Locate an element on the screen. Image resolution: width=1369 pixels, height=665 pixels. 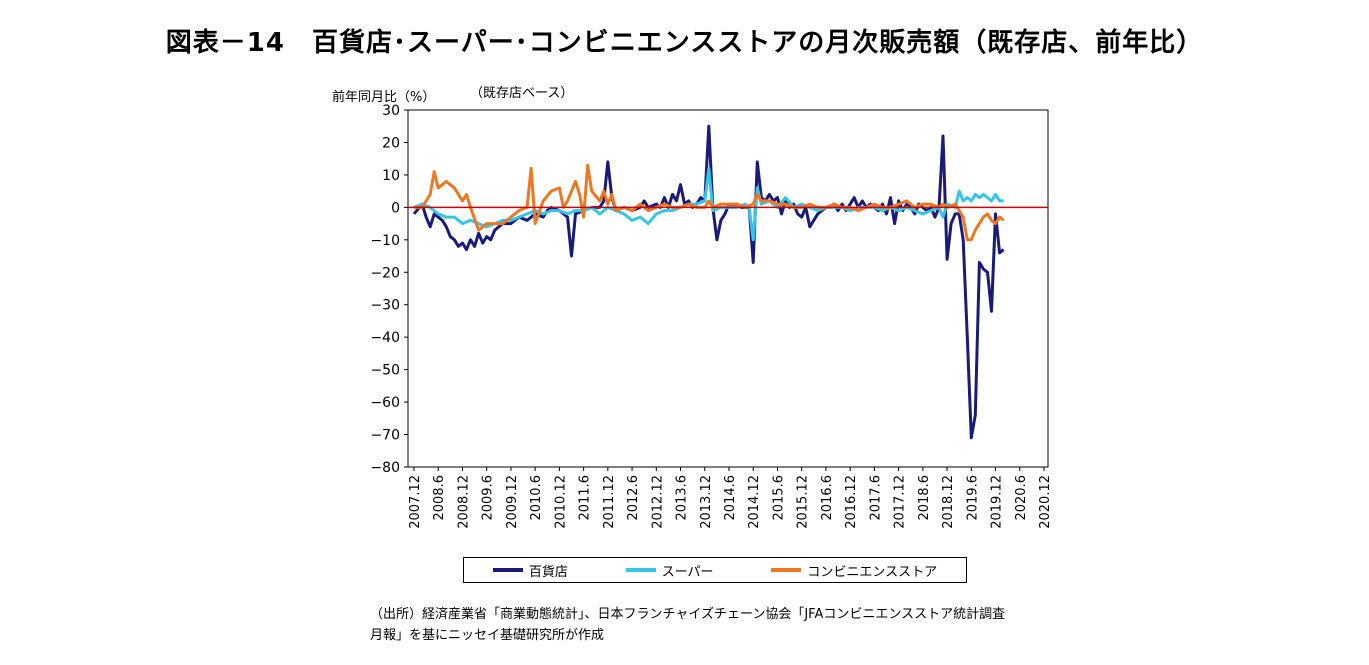
legend-item-department-store: 百貨店 is located at coordinates (530, 570).